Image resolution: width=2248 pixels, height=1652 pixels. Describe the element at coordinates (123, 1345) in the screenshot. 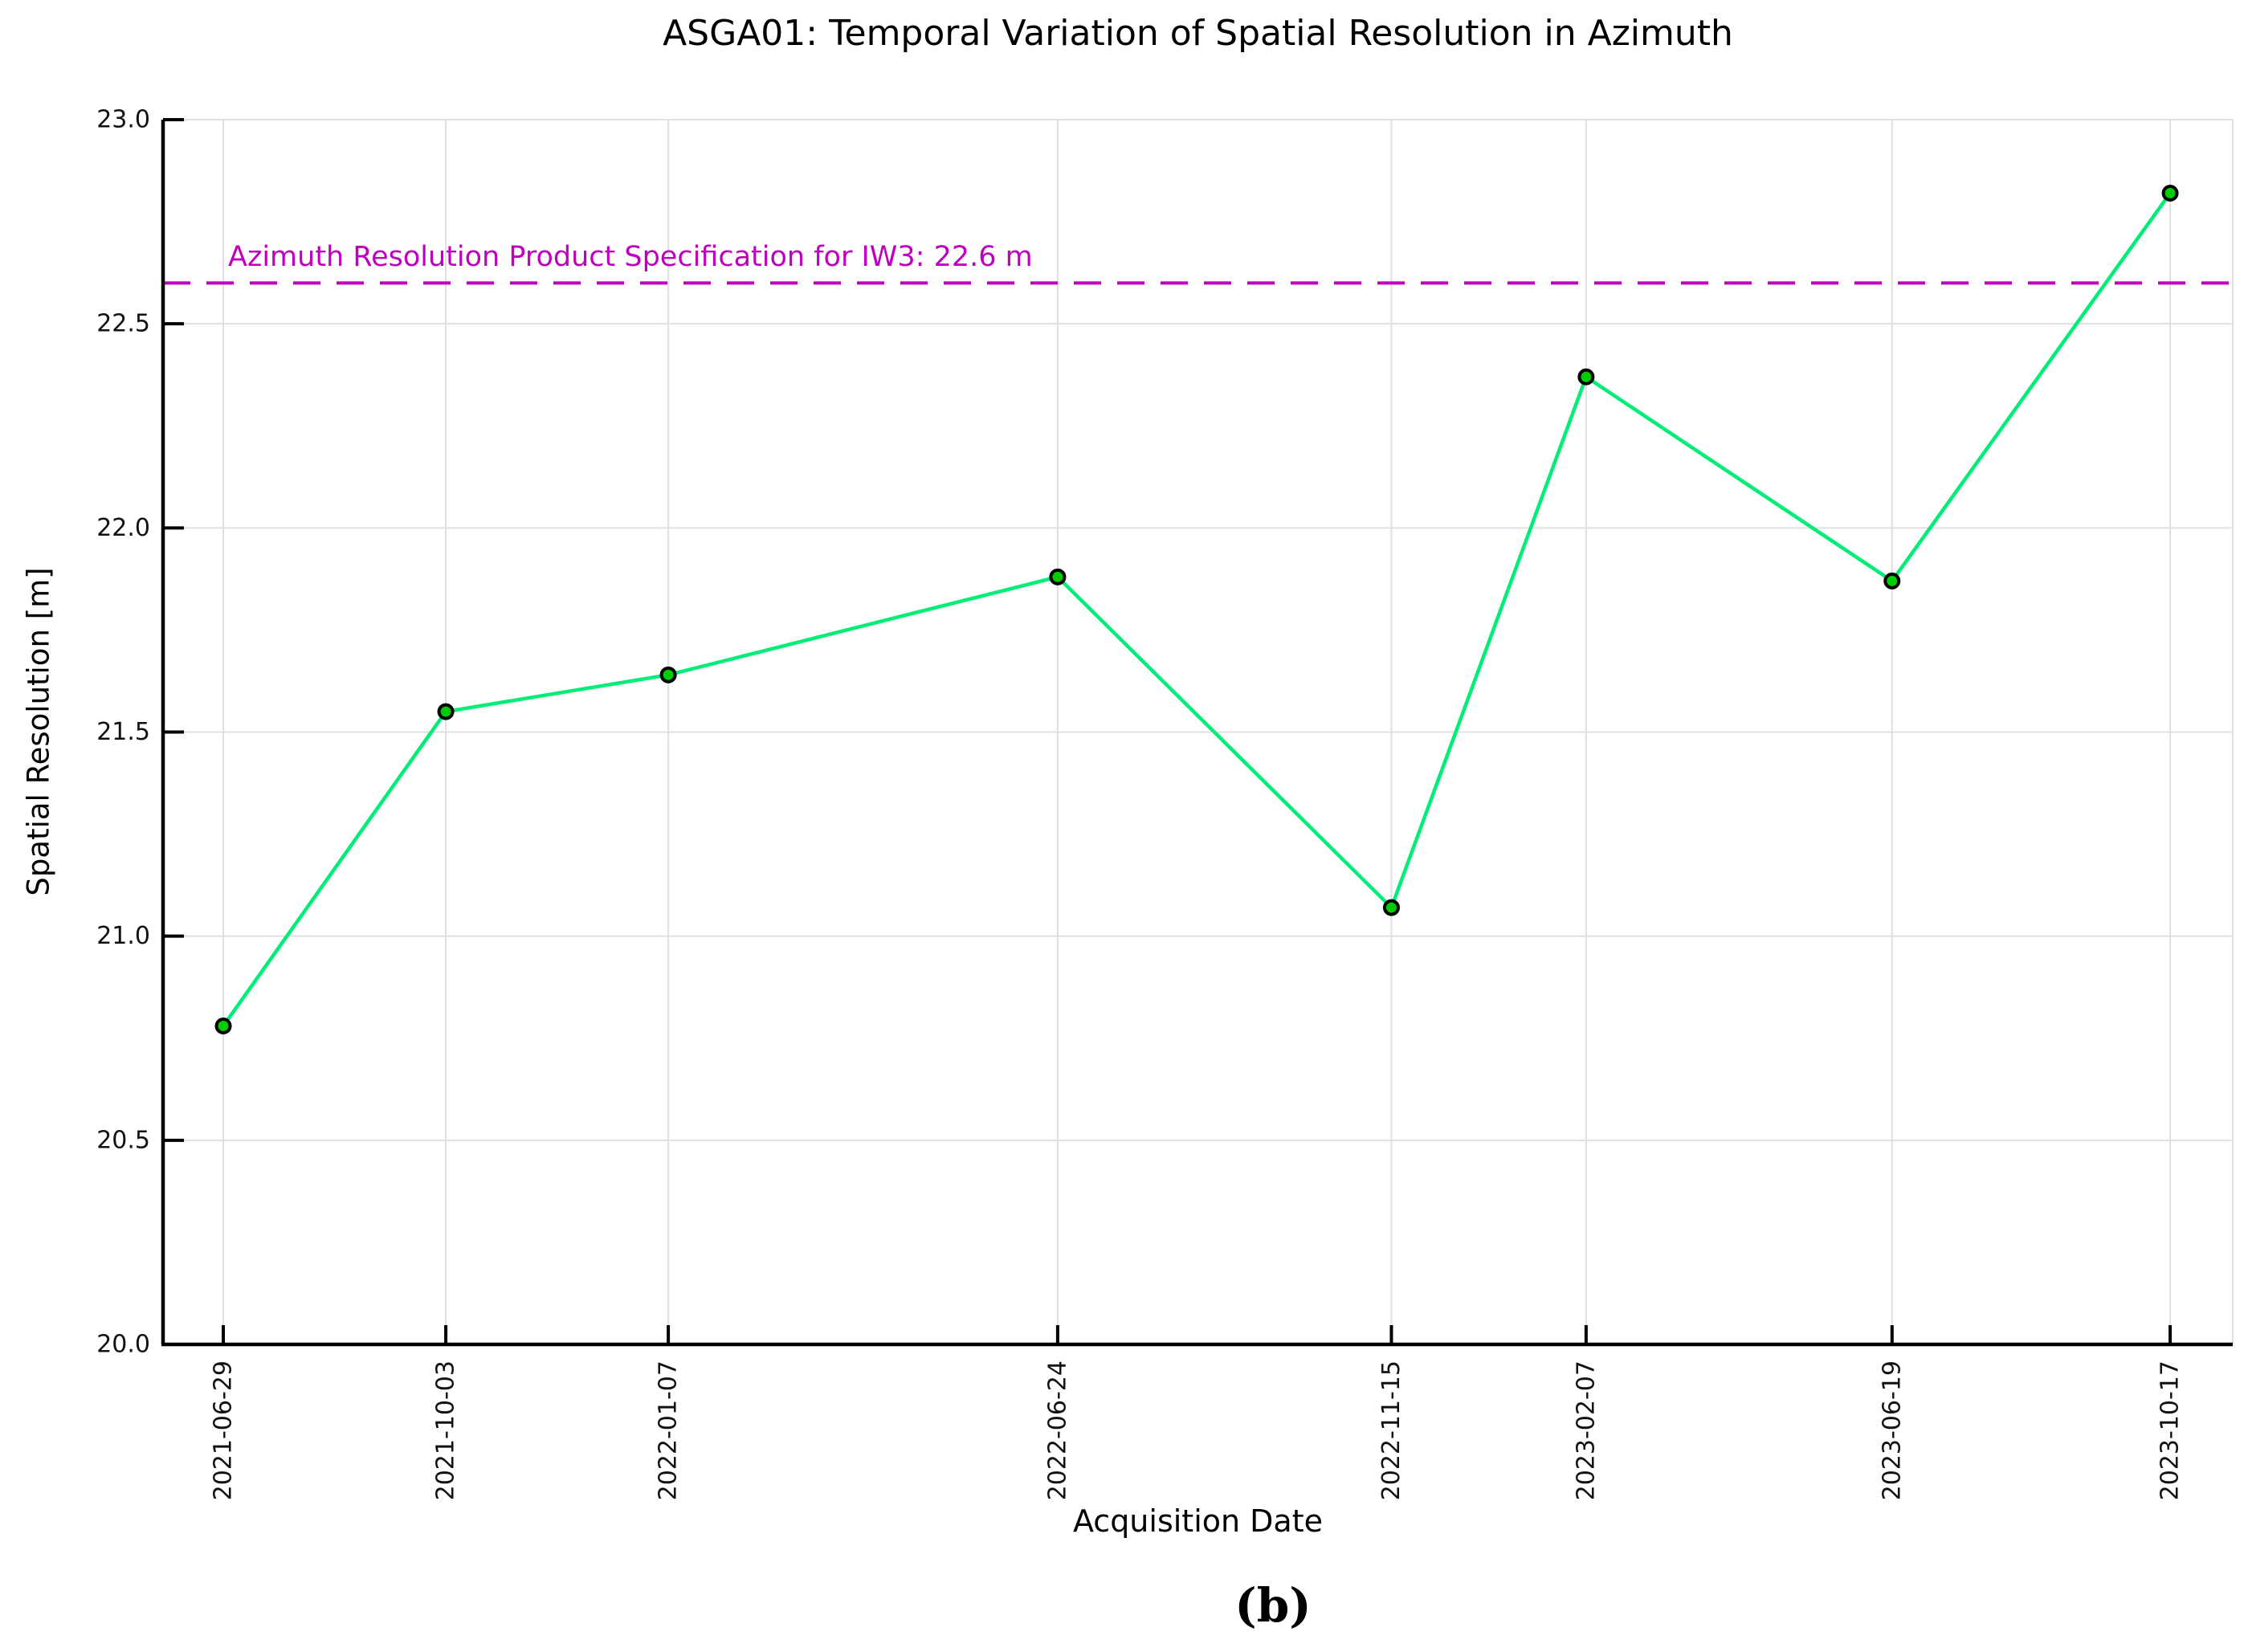

I see `y-tick-label: 20.0` at that location.